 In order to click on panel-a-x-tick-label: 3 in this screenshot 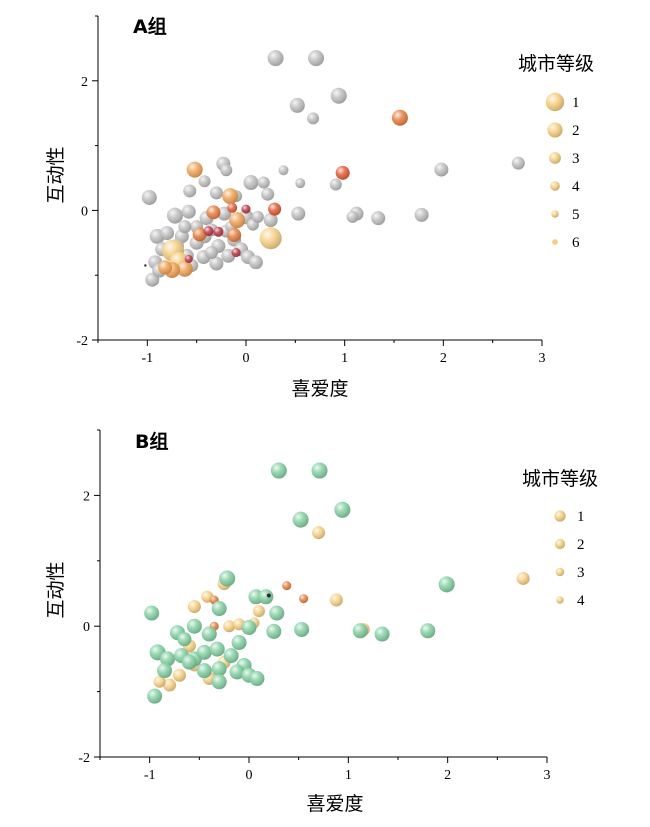, I will do `click(542, 358)`.